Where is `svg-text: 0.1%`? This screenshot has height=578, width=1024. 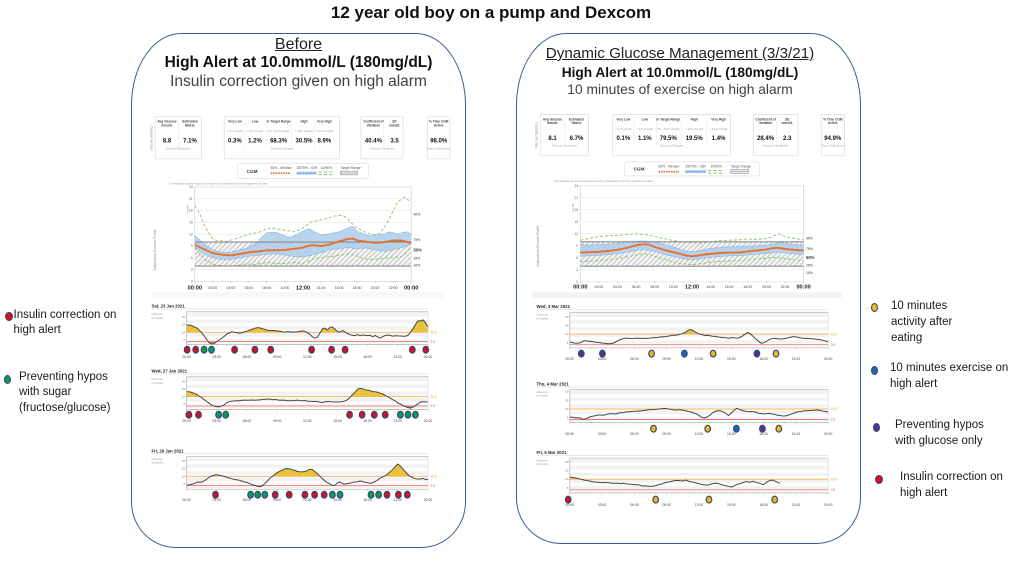 svg-text: 0.1% is located at coordinates (624, 139).